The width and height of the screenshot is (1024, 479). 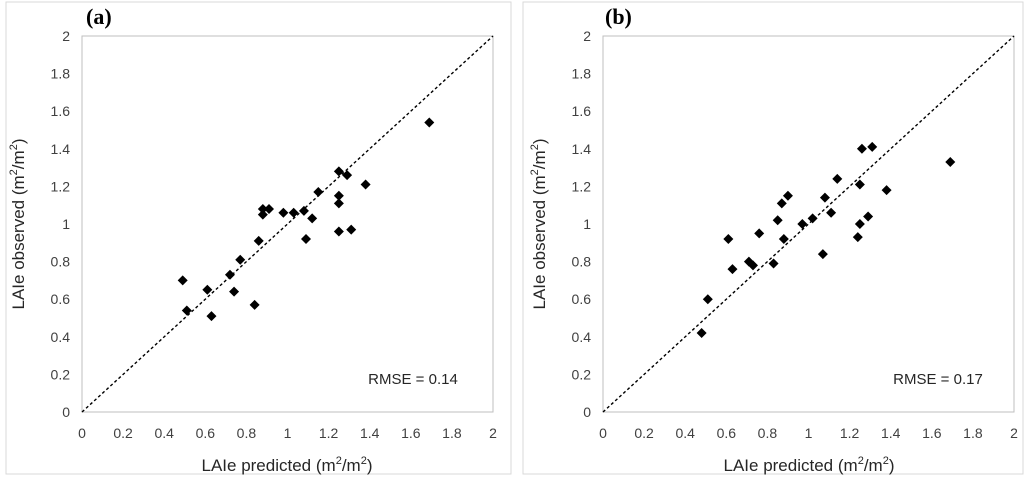 What do you see at coordinates (582, 111) in the screenshot?
I see `y-tick-label: 1.6` at bounding box center [582, 111].